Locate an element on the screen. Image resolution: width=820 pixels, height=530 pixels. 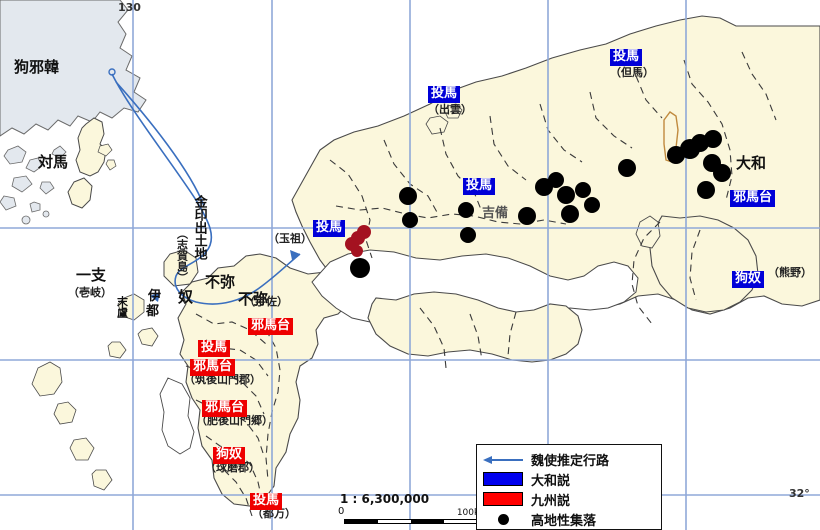
label-kinin: 金印出土地 is located at coordinates (199, 227).